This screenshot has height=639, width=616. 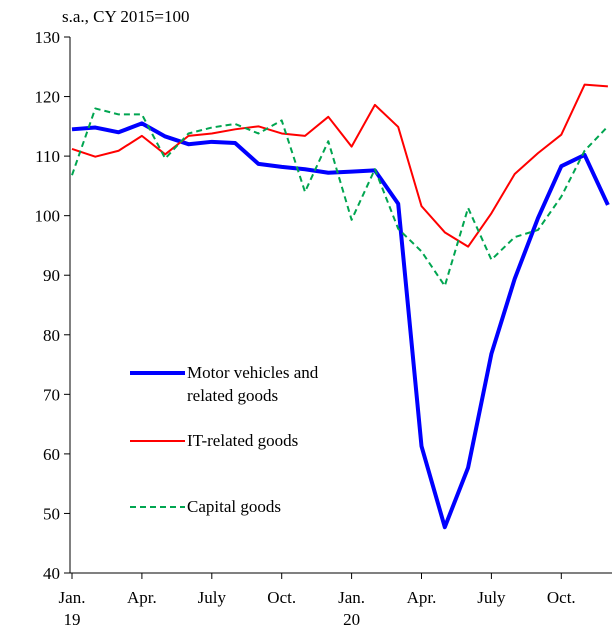 What do you see at coordinates (48, 216) in the screenshot?
I see `y-tick-label: 100` at bounding box center [48, 216].